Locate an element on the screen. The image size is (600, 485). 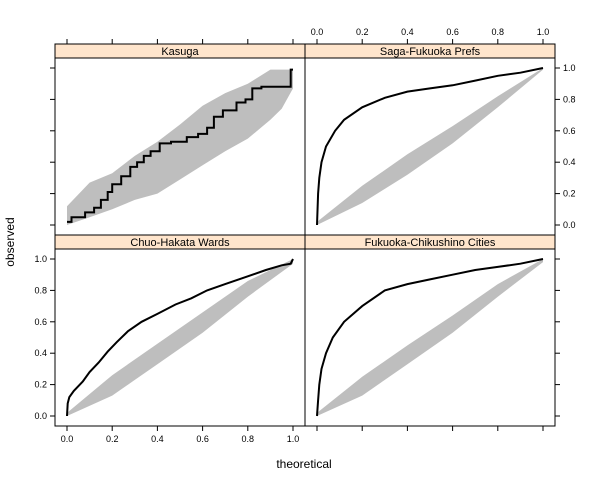
x-tick-label-bottom-left-5: 1.0 is located at coordinates (293, 439).